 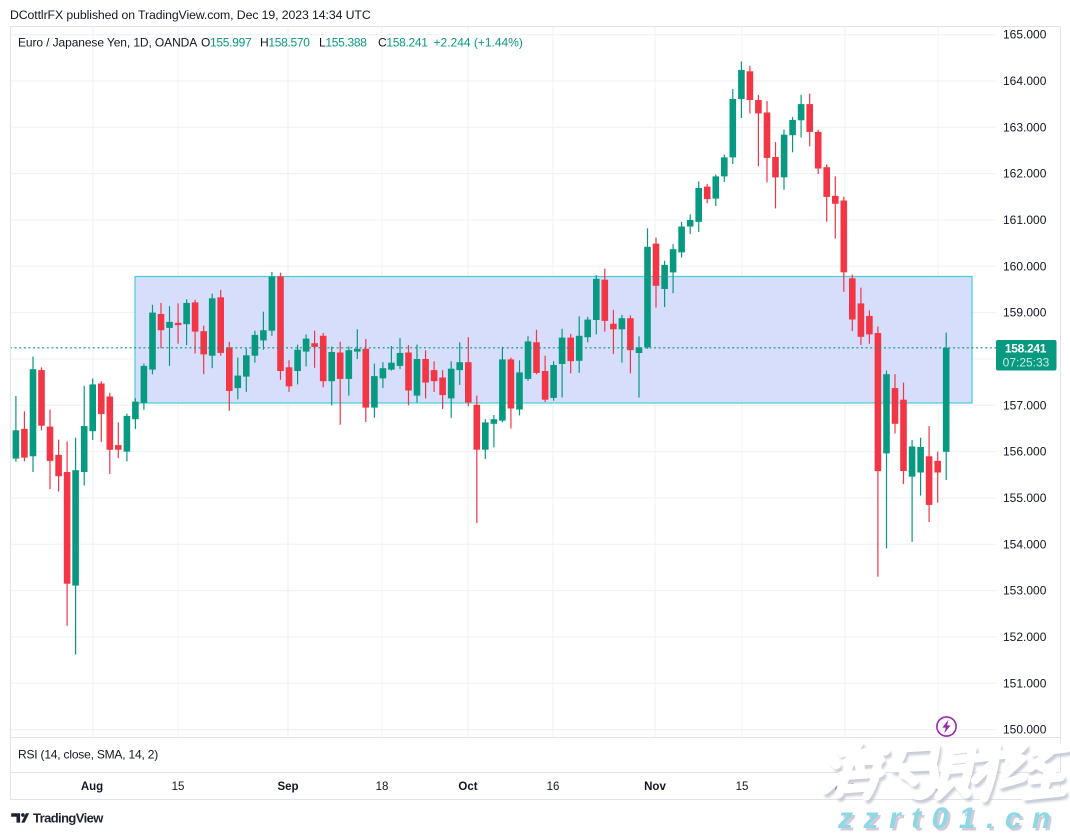 What do you see at coordinates (287, 787) in the screenshot?
I see `svg-text: Sep` at bounding box center [287, 787].